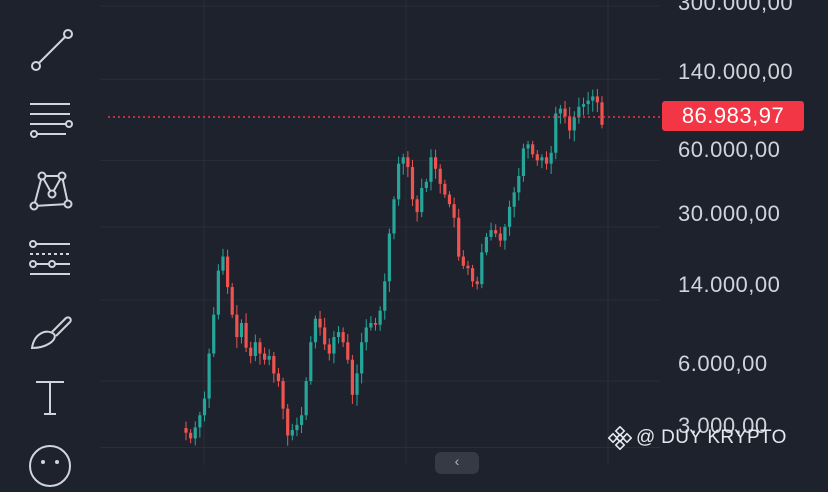 The height and width of the screenshot is (492, 828). What do you see at coordinates (711, 437) in the screenshot?
I see `watermark-text: @ DUY KRYPTO` at bounding box center [711, 437].